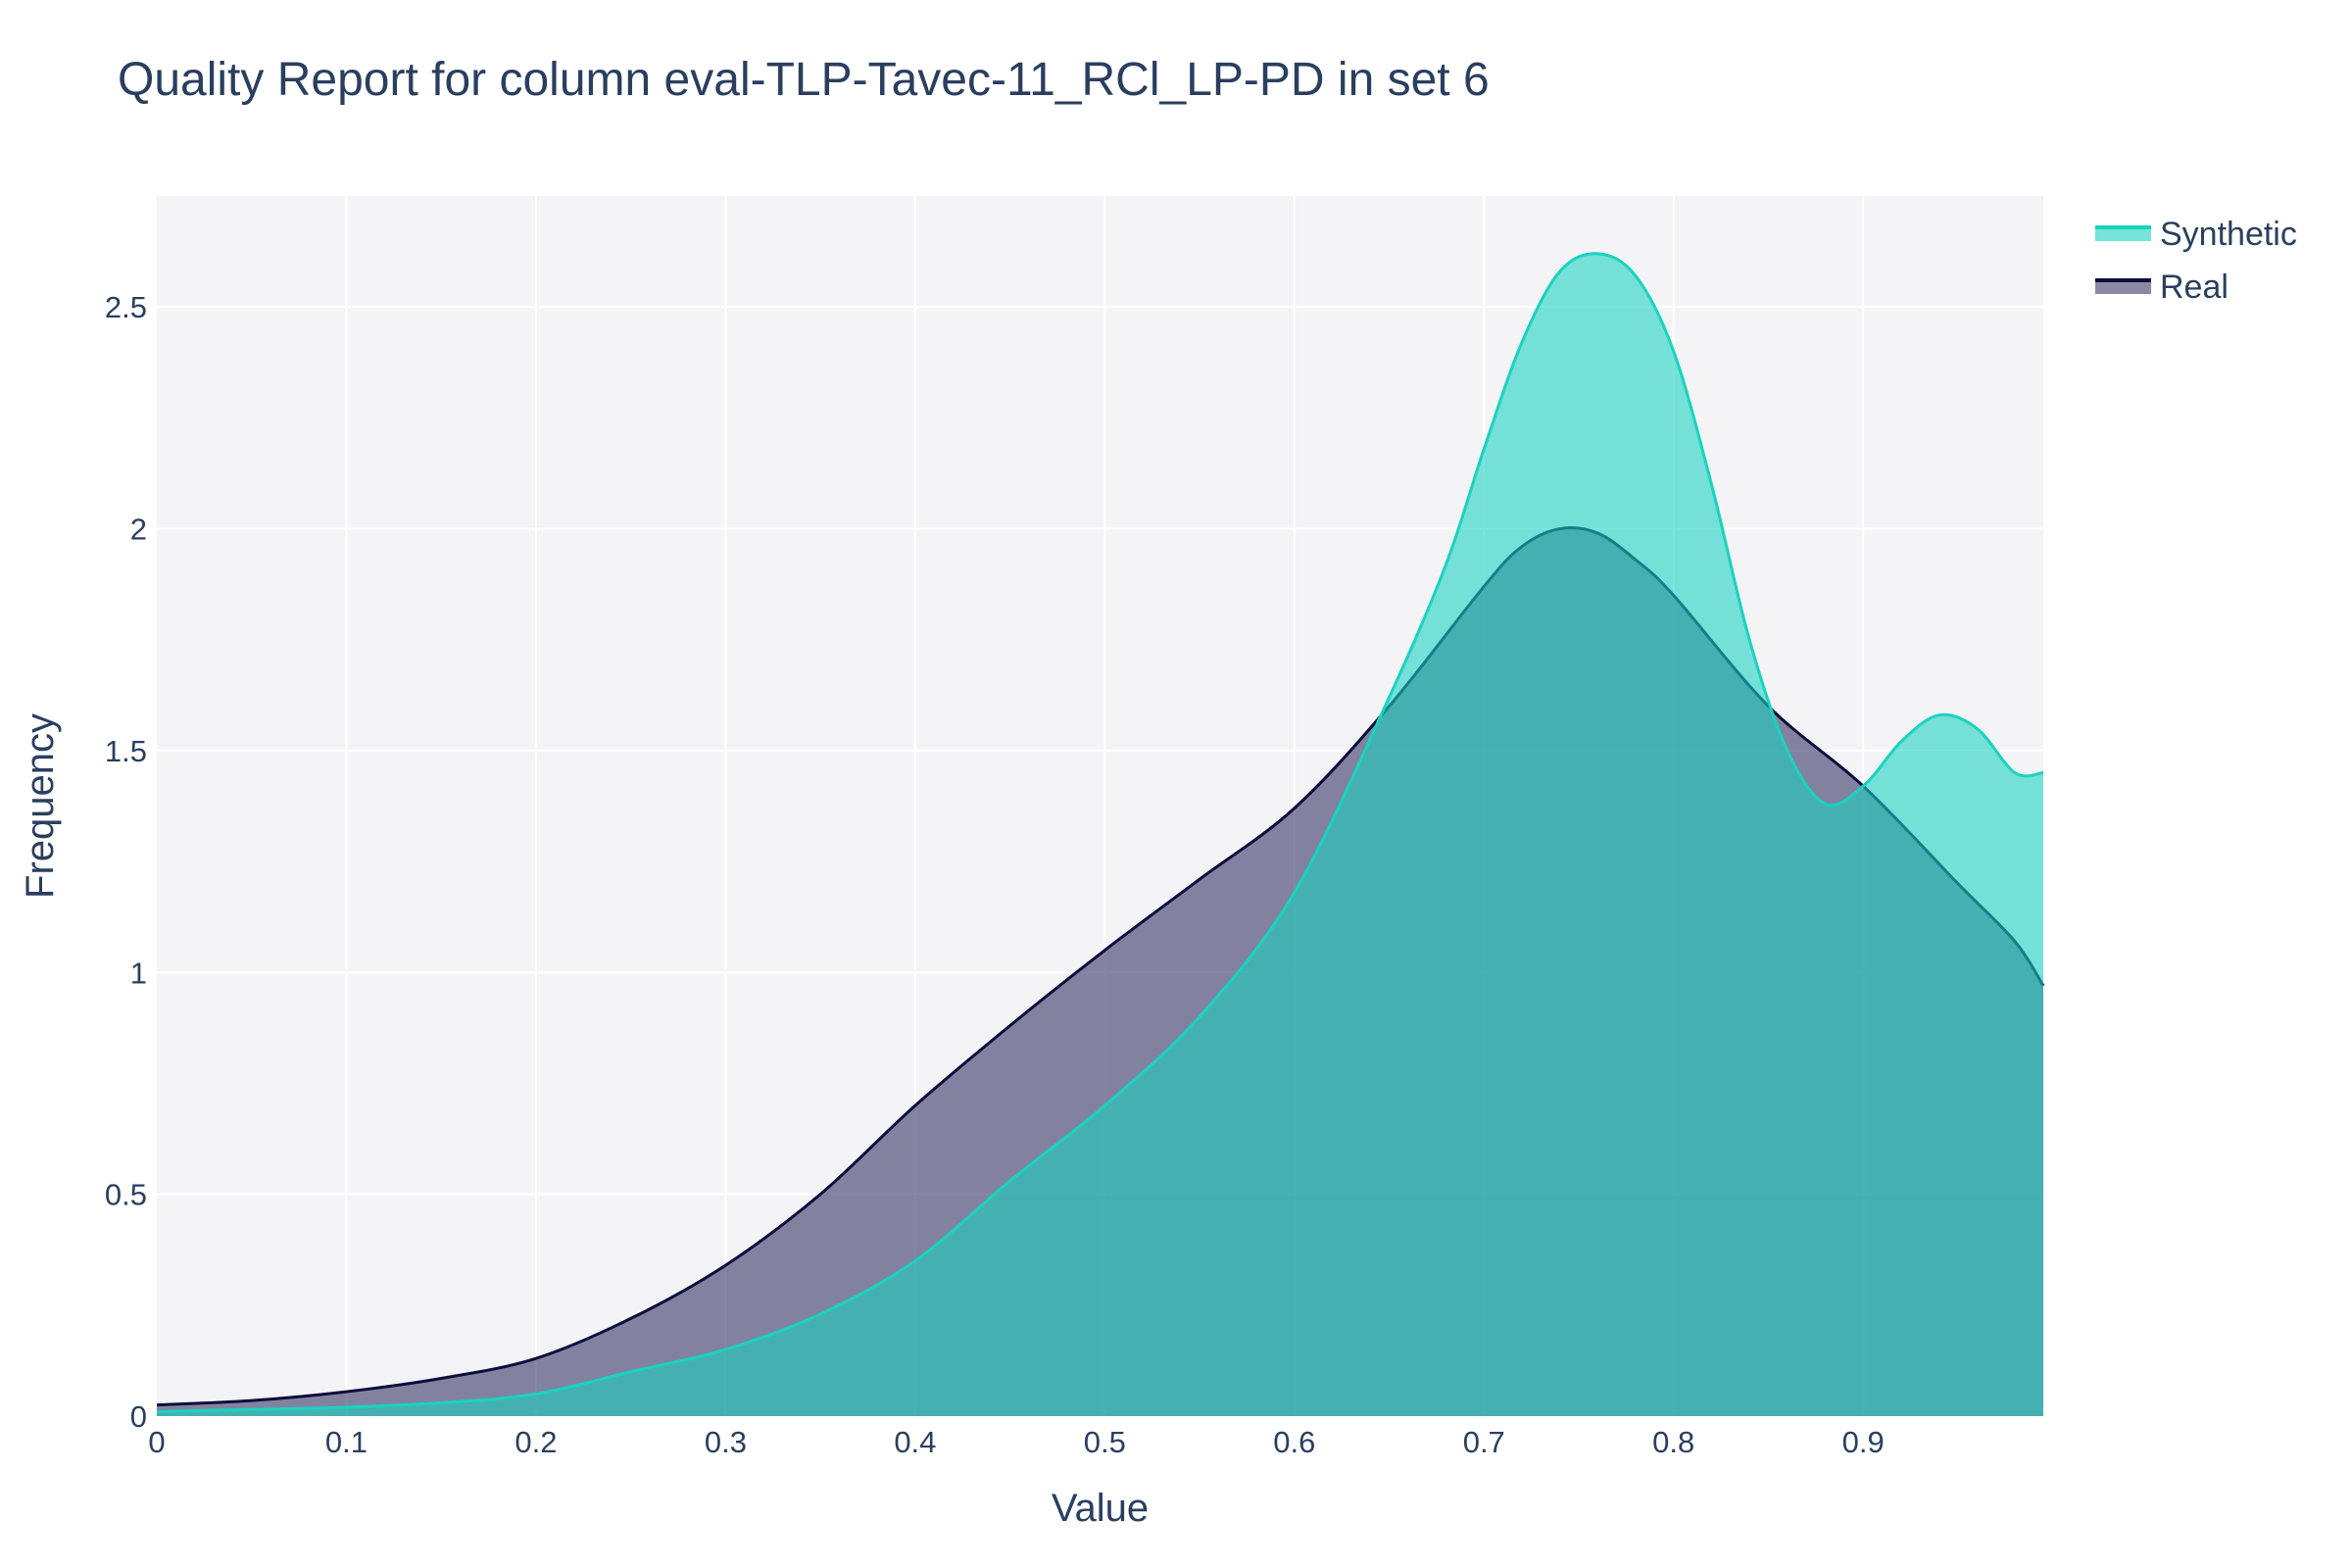 The width and height of the screenshot is (2352, 1568). I want to click on real-legend-swatch, so click(2123, 287).